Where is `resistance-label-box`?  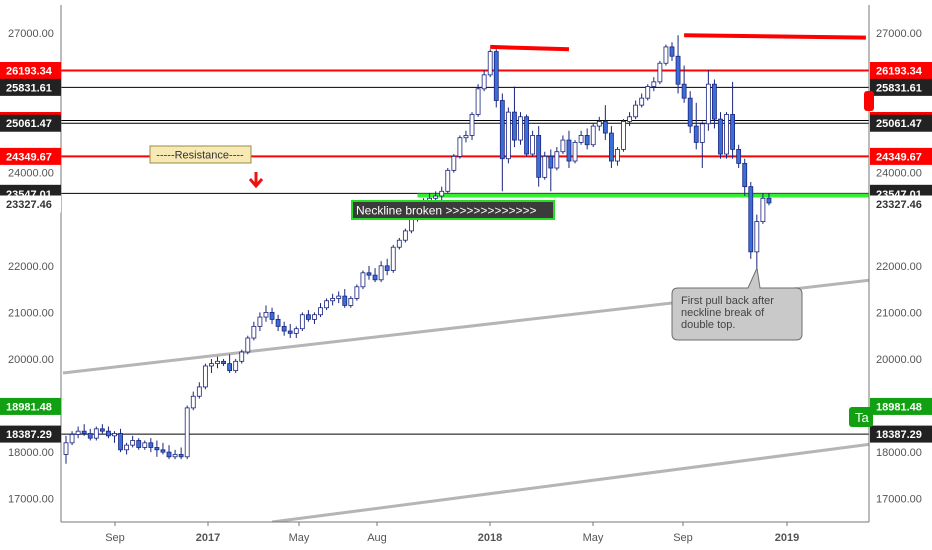
resistance-label-box is located at coordinates (200, 154).